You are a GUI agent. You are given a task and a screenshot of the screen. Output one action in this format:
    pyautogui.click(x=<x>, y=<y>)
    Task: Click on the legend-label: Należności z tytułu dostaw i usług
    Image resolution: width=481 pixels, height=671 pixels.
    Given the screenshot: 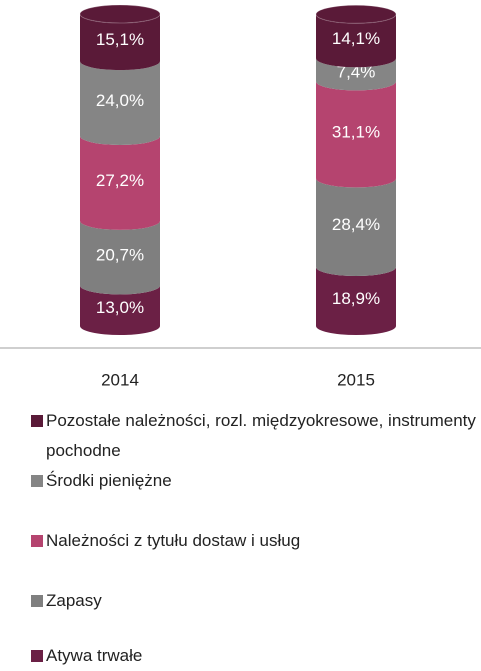 What is the action you would take?
    pyautogui.click(x=173, y=540)
    